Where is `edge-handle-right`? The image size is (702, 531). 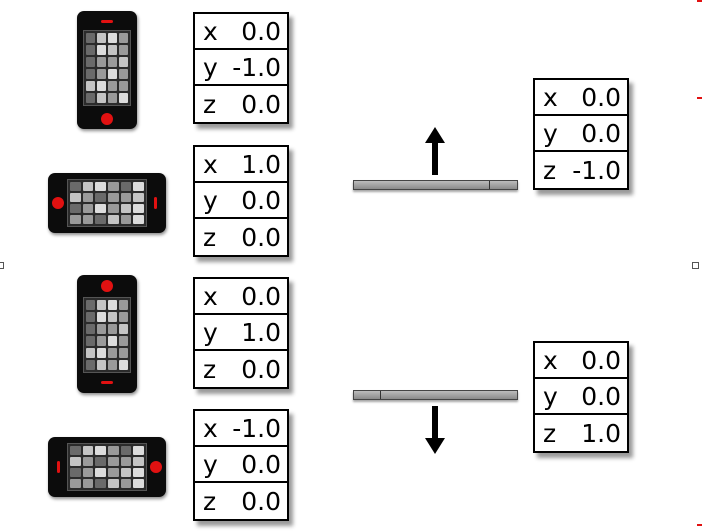
edge-handle-right is located at coordinates (695, 265).